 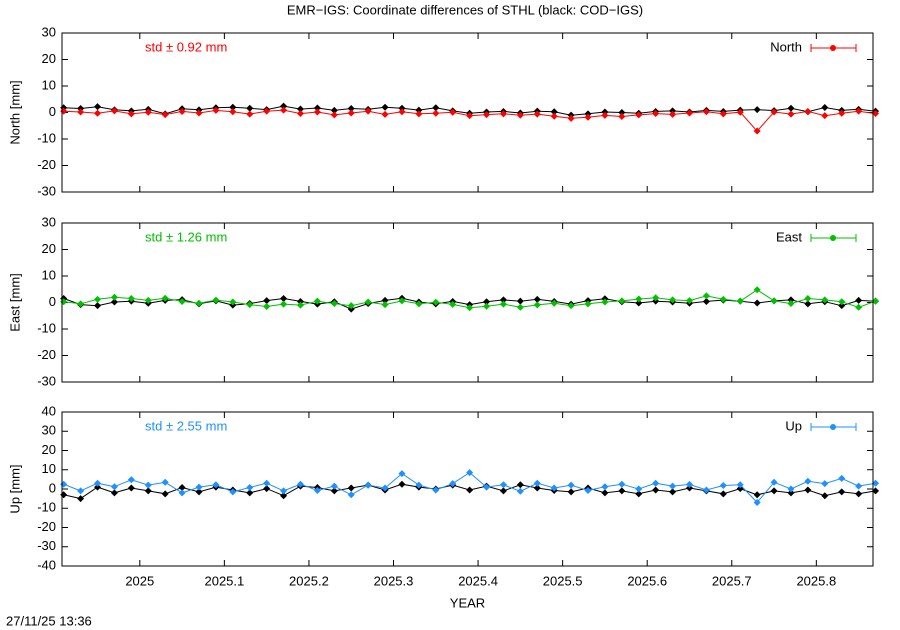 What do you see at coordinates (52, 111) in the screenshot?
I see `y-tick-label: 0` at bounding box center [52, 111].